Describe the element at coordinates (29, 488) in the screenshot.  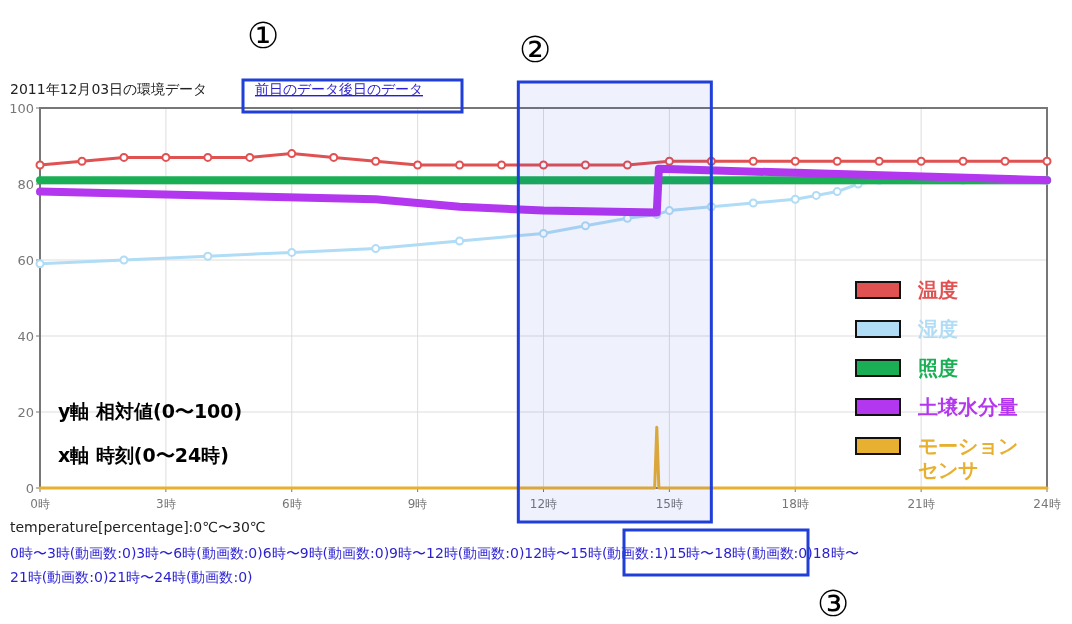
I see `y-tick-label: 0` at that location.